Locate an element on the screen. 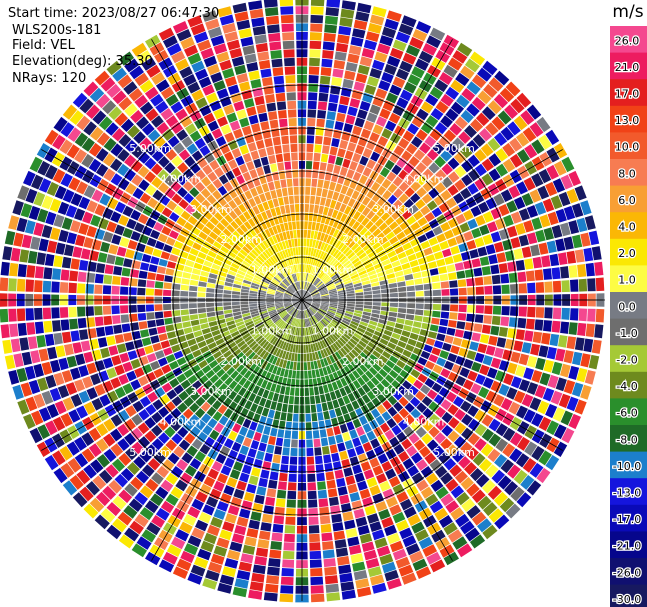  field-name: Field: VEL is located at coordinates (43, 45).